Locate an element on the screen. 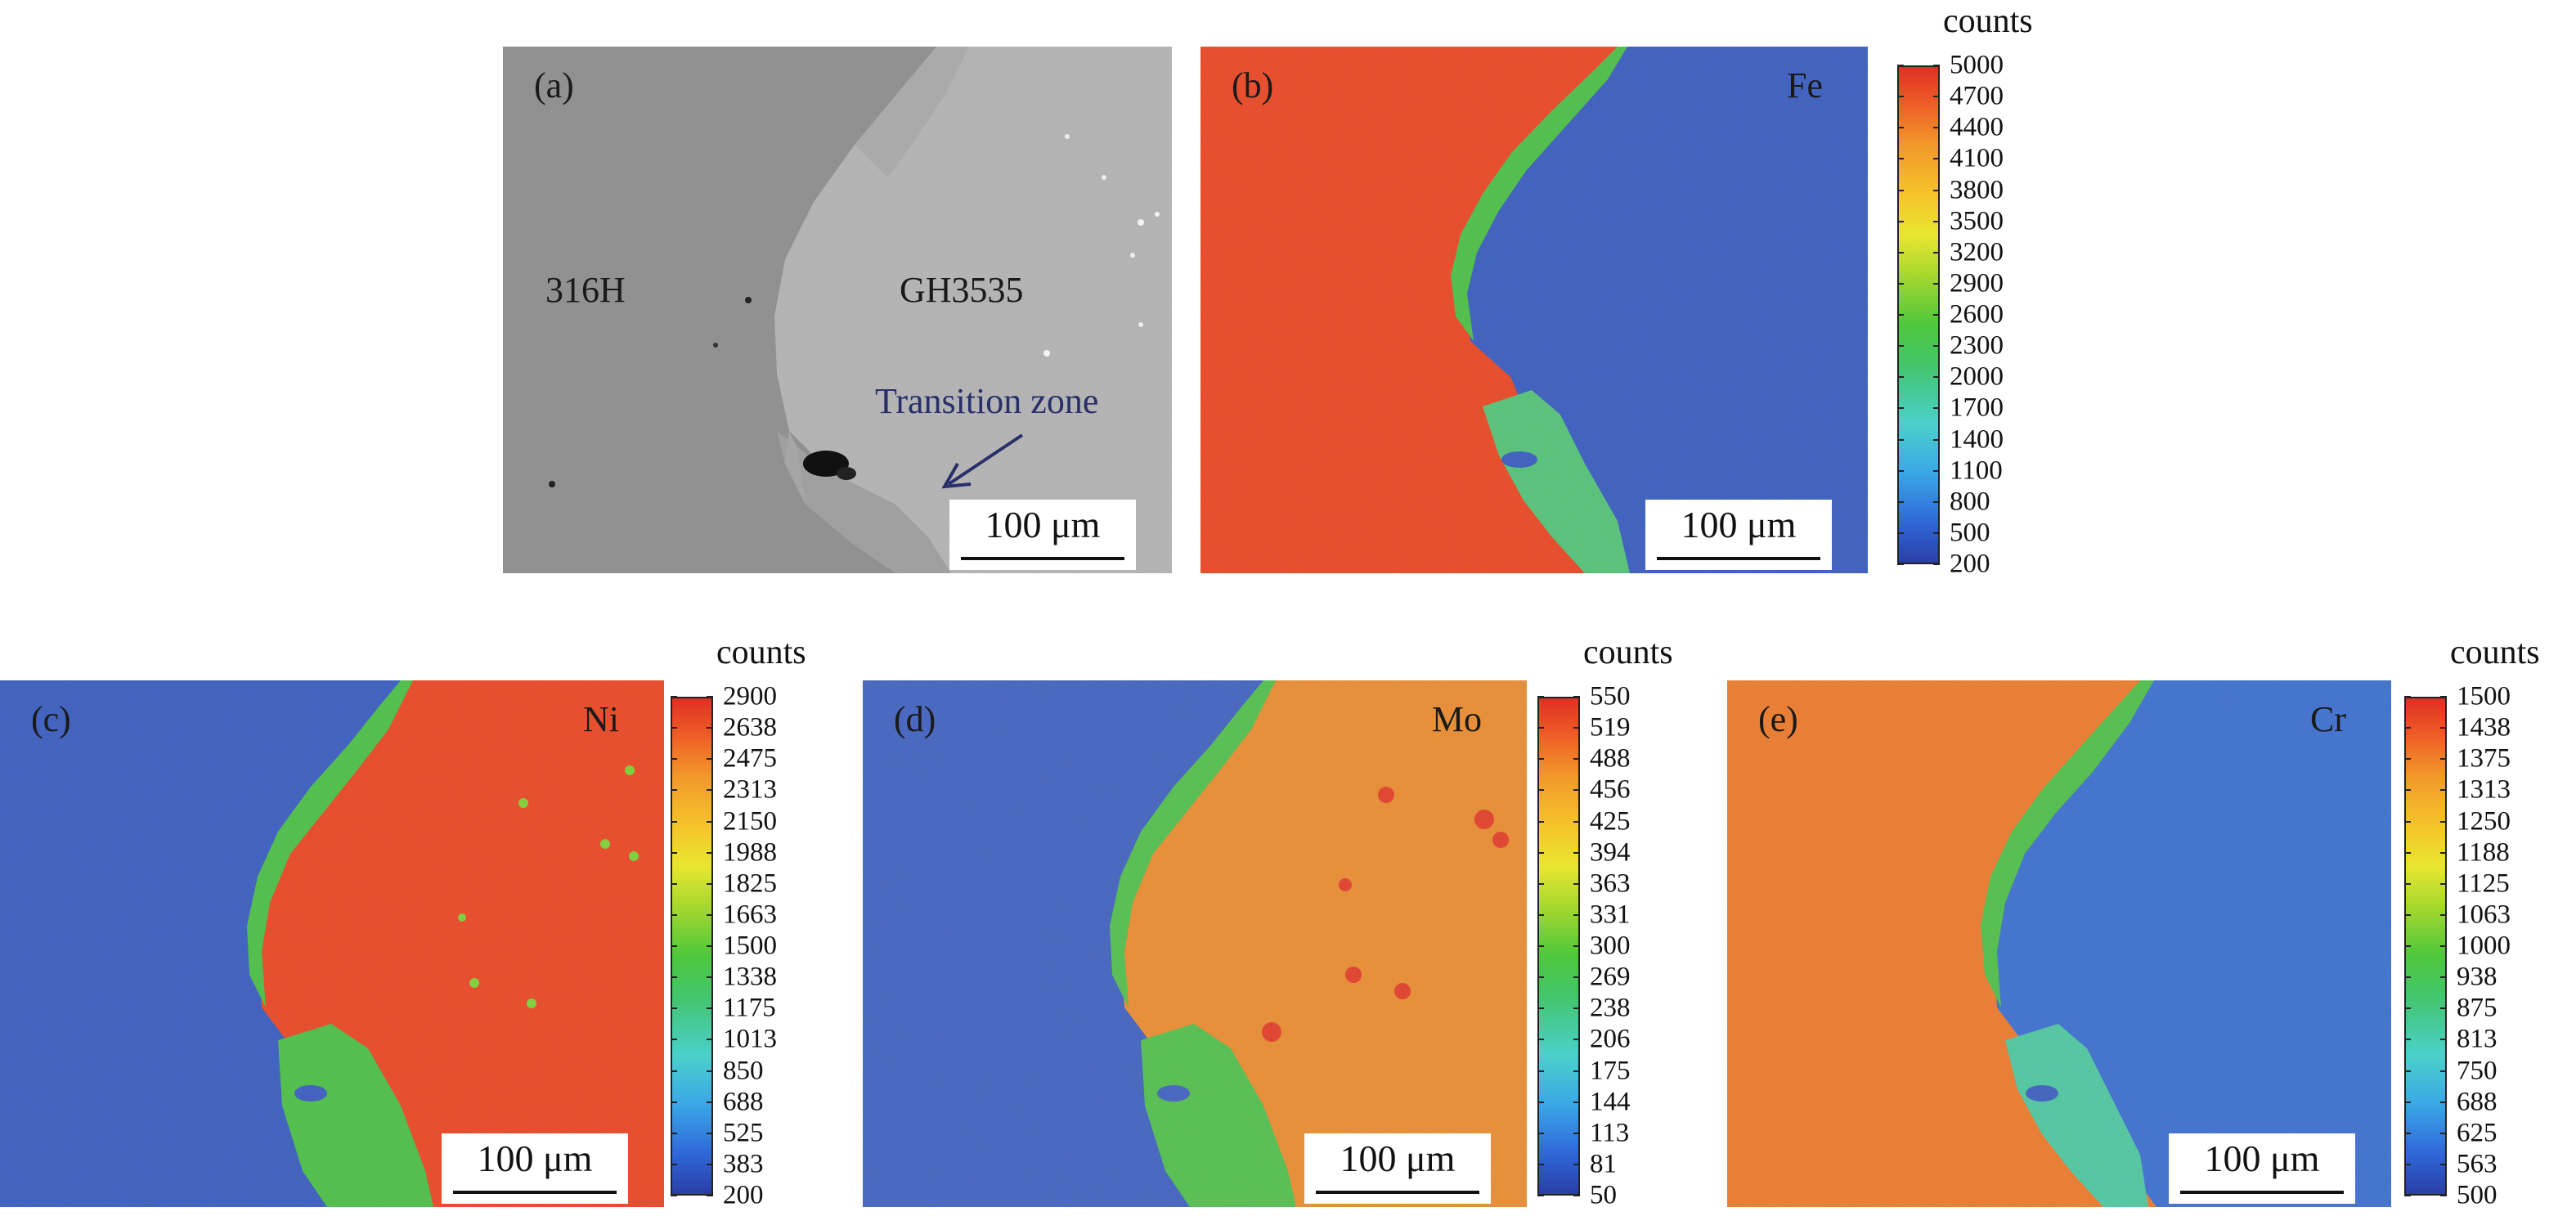 This screenshot has height=1225, width=2576. colorbar-tick-label: 1100 is located at coordinates (1976, 471).